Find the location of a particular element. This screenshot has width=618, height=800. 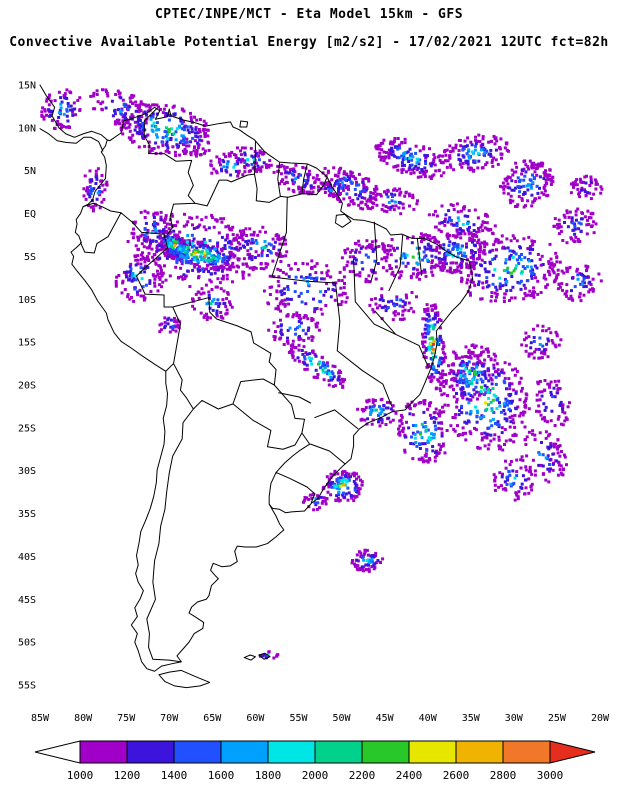

colorbar-tick-label: 1600 is located at coordinates (221, 775).